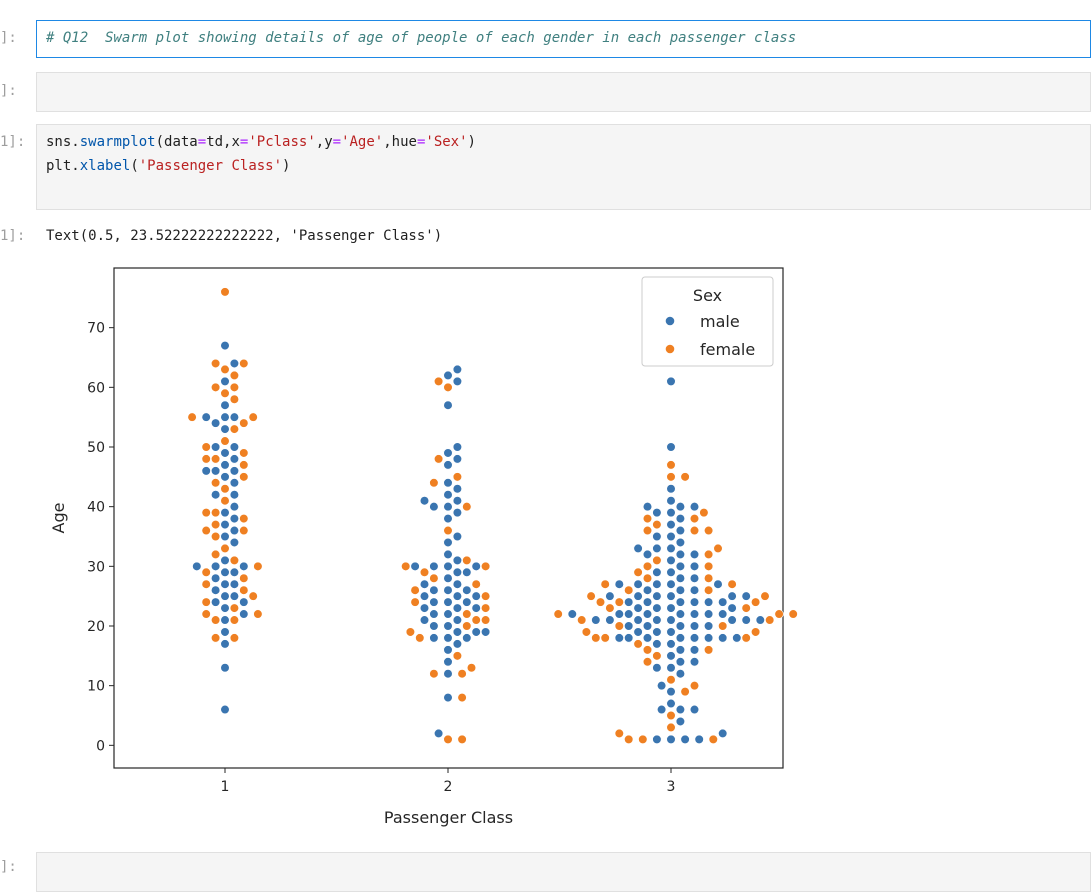 The image size is (1091, 892). What do you see at coordinates (96, 508) in the screenshot?
I see `y-tick-label: 40` at bounding box center [96, 508].